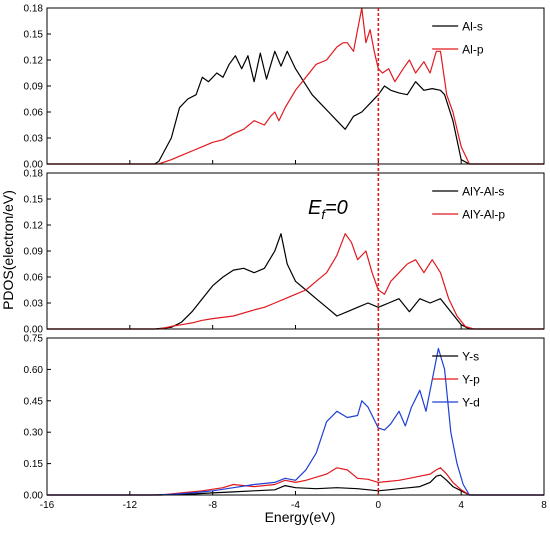 This screenshot has width=550, height=535. I want to click on legend-label: AlY-Al-p, so click(483, 215).